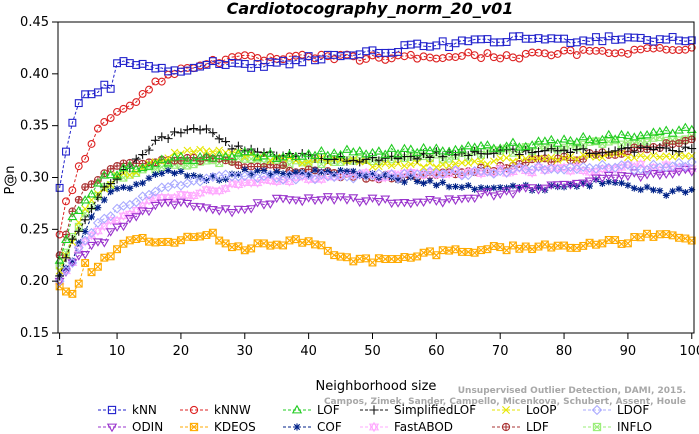  Describe the element at coordinates (34, 229) in the screenshot. I see `y-tick-label: 0.25` at that location.